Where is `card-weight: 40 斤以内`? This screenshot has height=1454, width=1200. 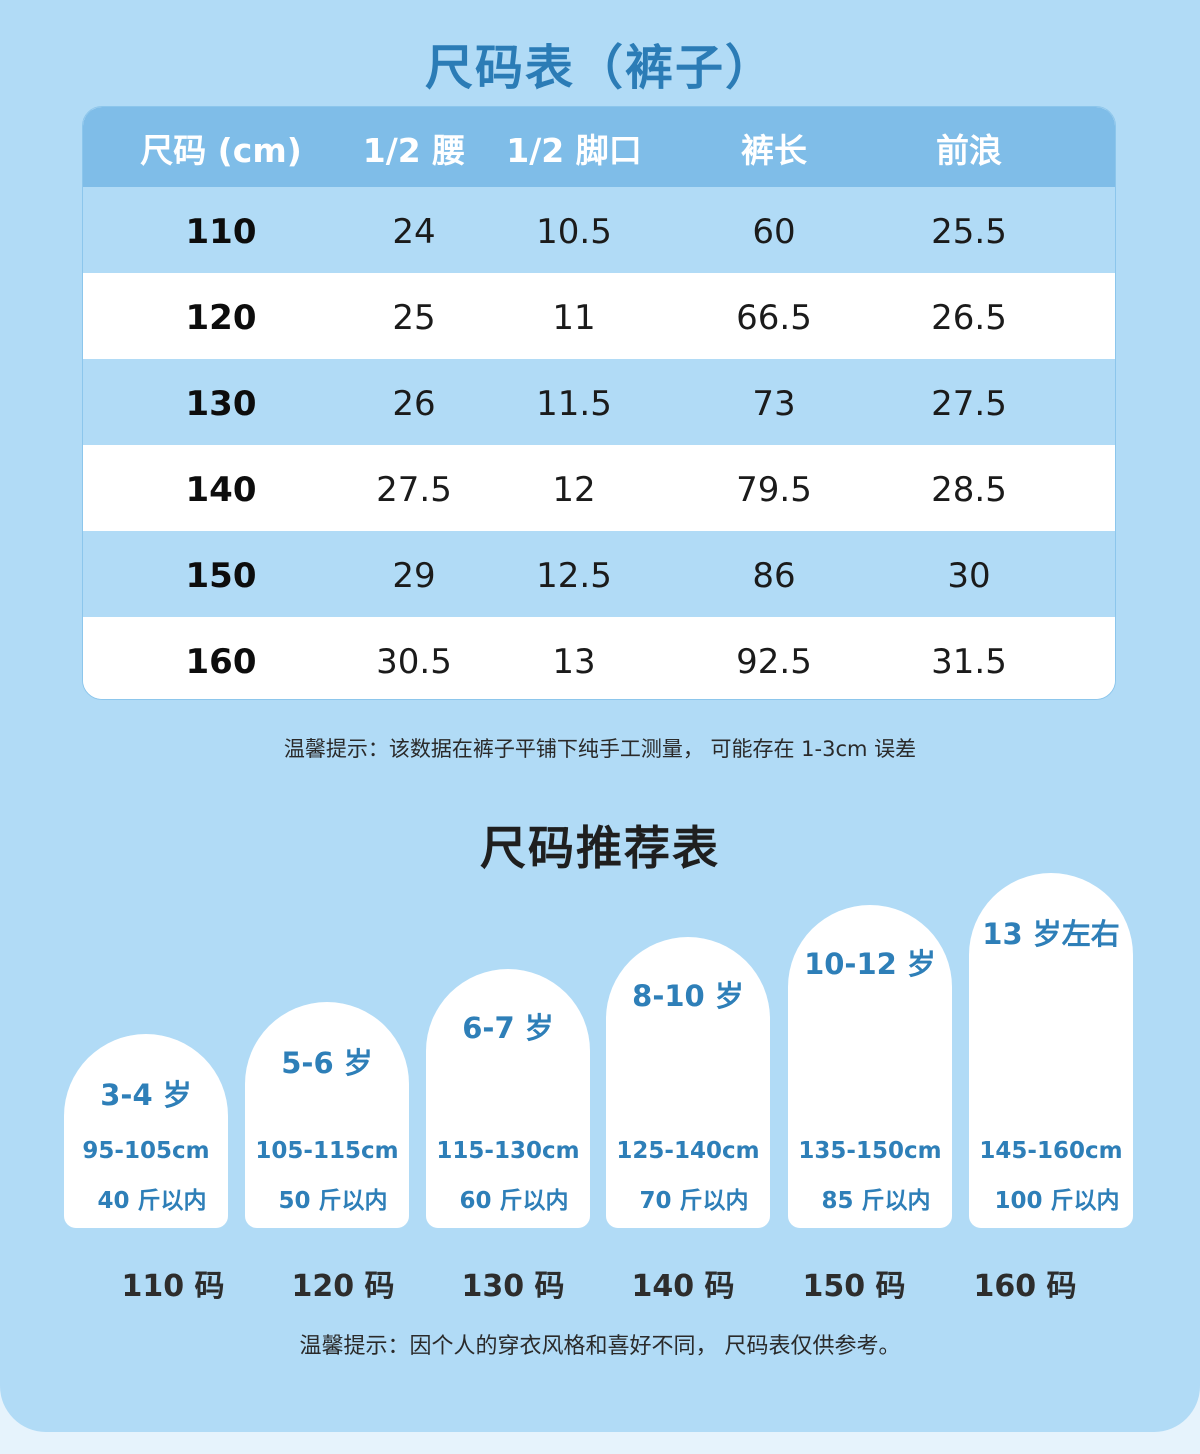 card-weight: 40 斤以内 is located at coordinates (152, 1201).